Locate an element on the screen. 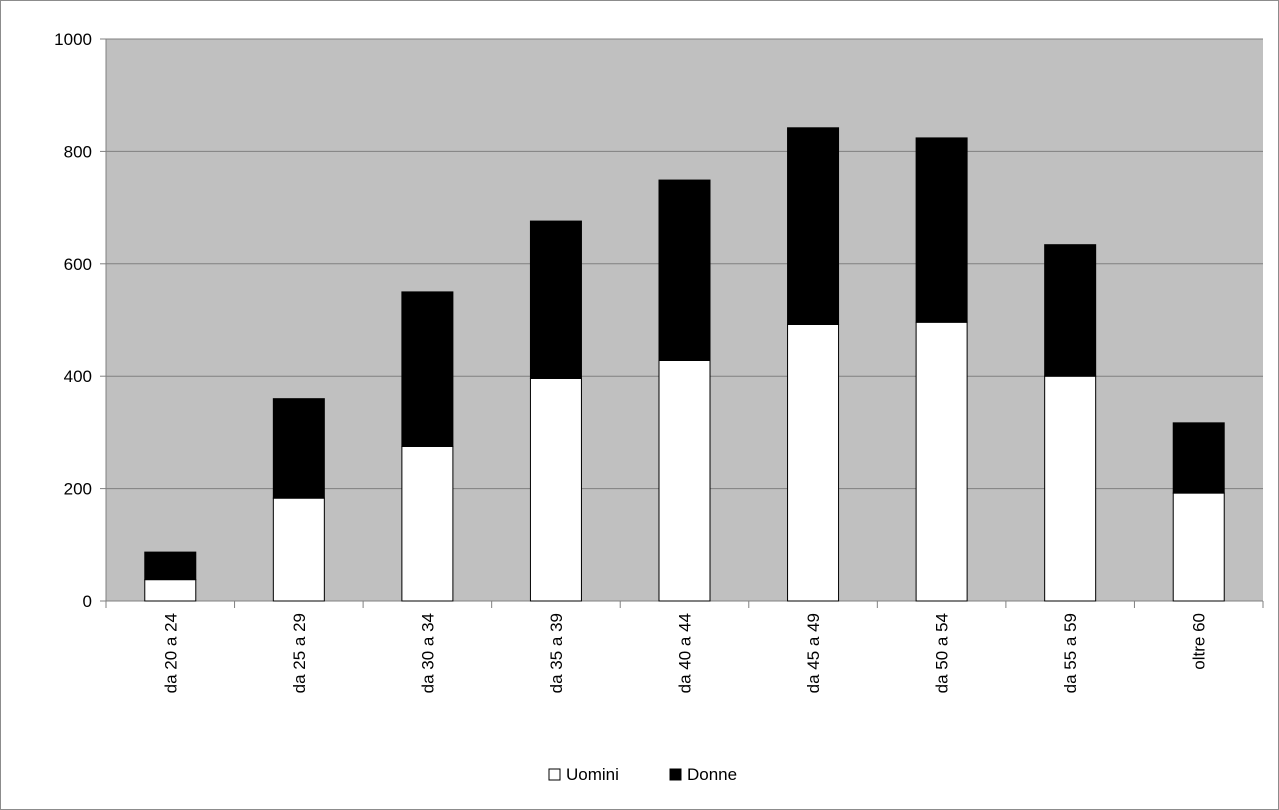  x-tick-label: da 35 a 39 is located at coordinates (556, 653).